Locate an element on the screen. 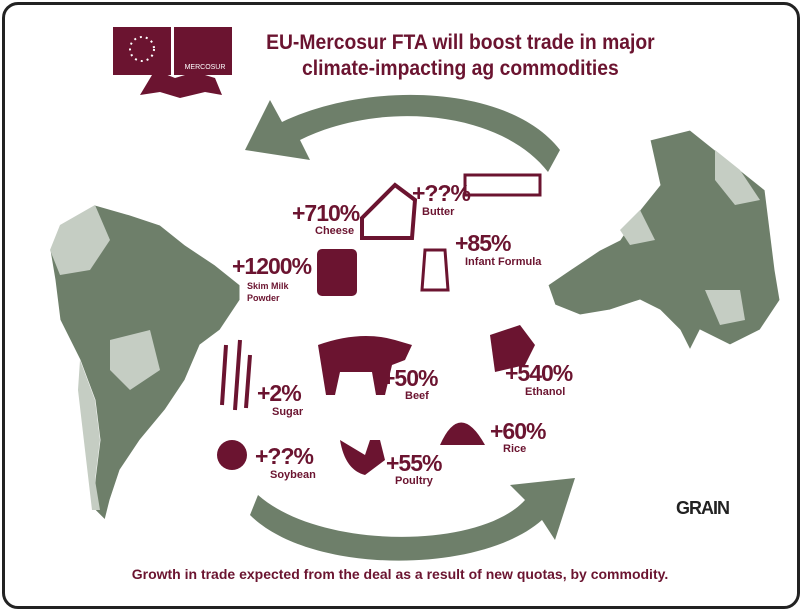  milk-powder-can-icon is located at coordinates (337, 272).